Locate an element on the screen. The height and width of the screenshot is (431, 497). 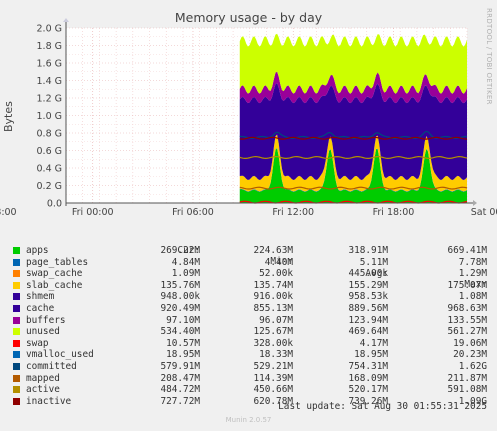
legend-avg: 889.56M is located at coordinates (368, 308).